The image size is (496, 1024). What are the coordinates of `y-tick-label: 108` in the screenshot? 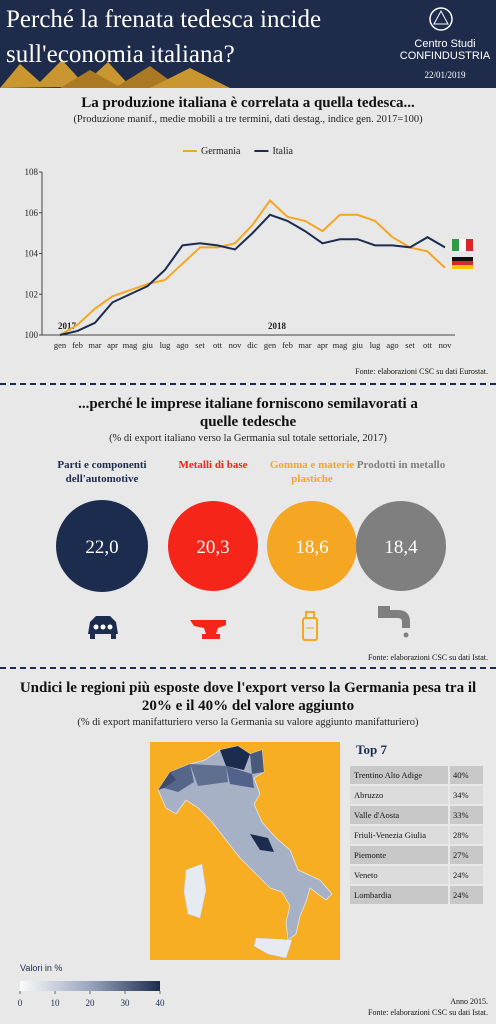 It's located at (32, 172).